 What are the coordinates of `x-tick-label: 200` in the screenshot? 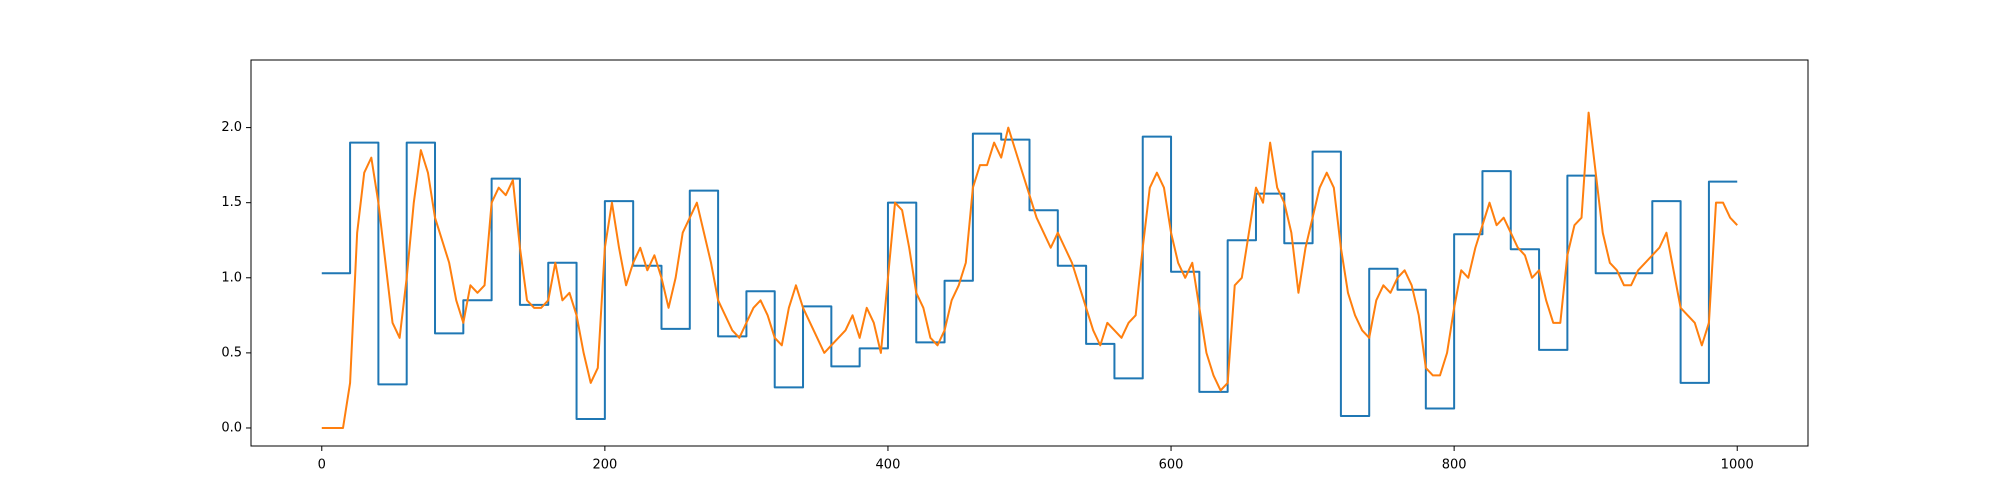 It's located at (604, 465).